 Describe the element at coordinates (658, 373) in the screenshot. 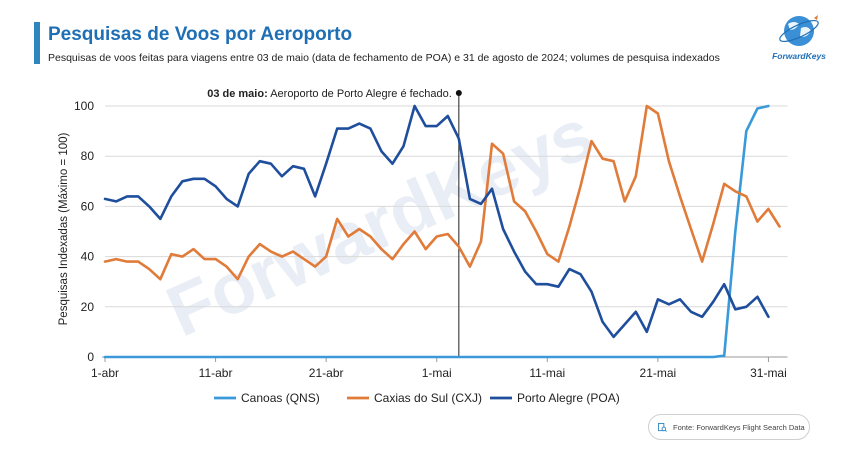

I see `x-tick-label: 21-mai` at that location.